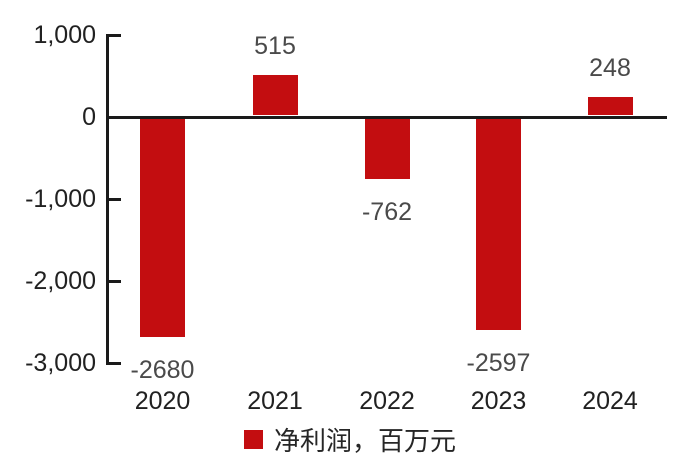 This screenshot has width=700, height=469. What do you see at coordinates (60, 281) in the screenshot?
I see `y-axis-tick-label: -2,000` at bounding box center [60, 281].